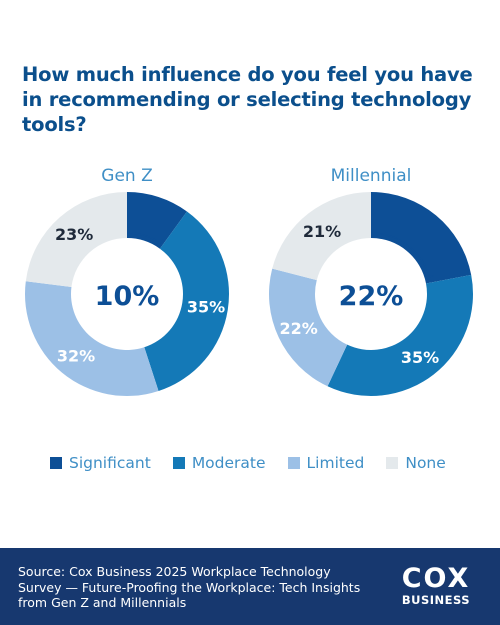  I want to click on legend-label: Limited, so click(335, 463).